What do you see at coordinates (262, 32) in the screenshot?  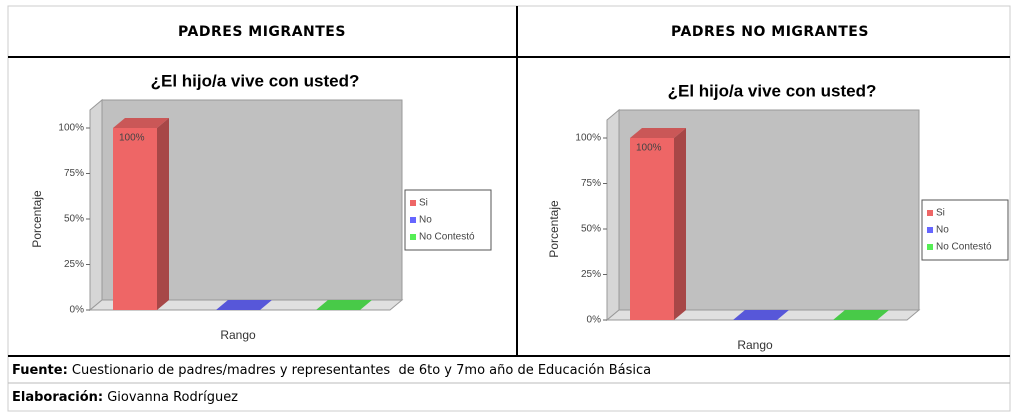 I see `column-header: PADRES MIGRANTES` at bounding box center [262, 32].